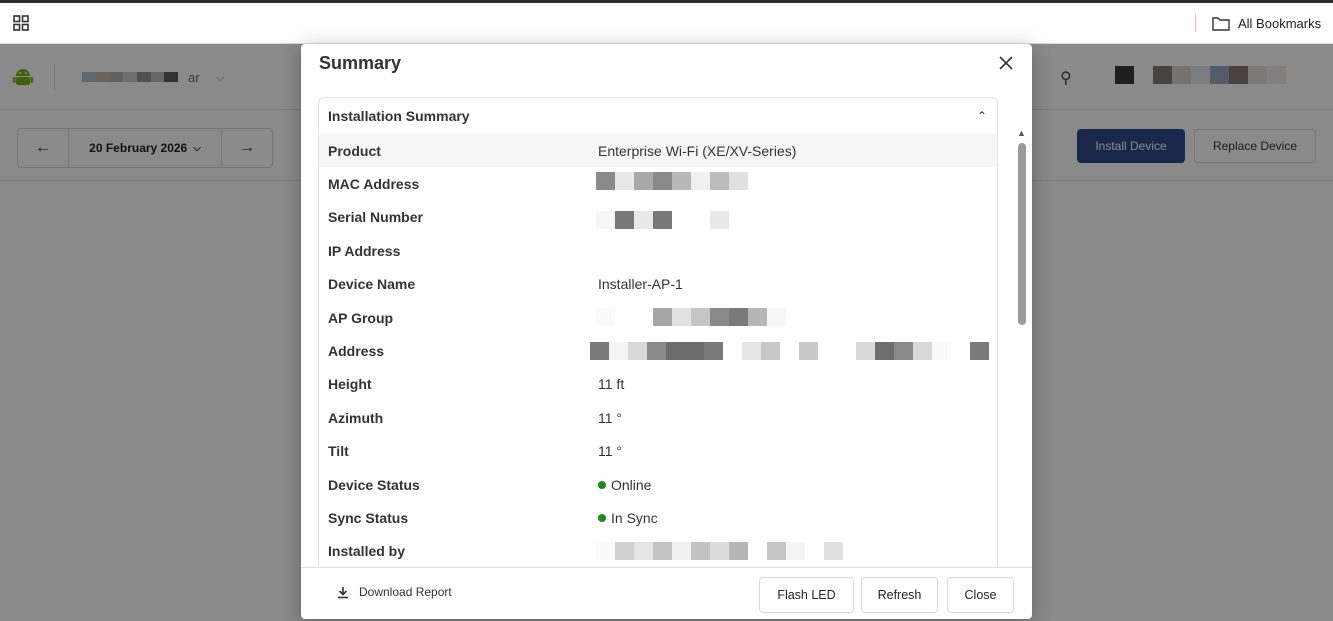 The height and width of the screenshot is (621, 1333). I want to click on row-height: Height 11 ft, so click(658, 384).